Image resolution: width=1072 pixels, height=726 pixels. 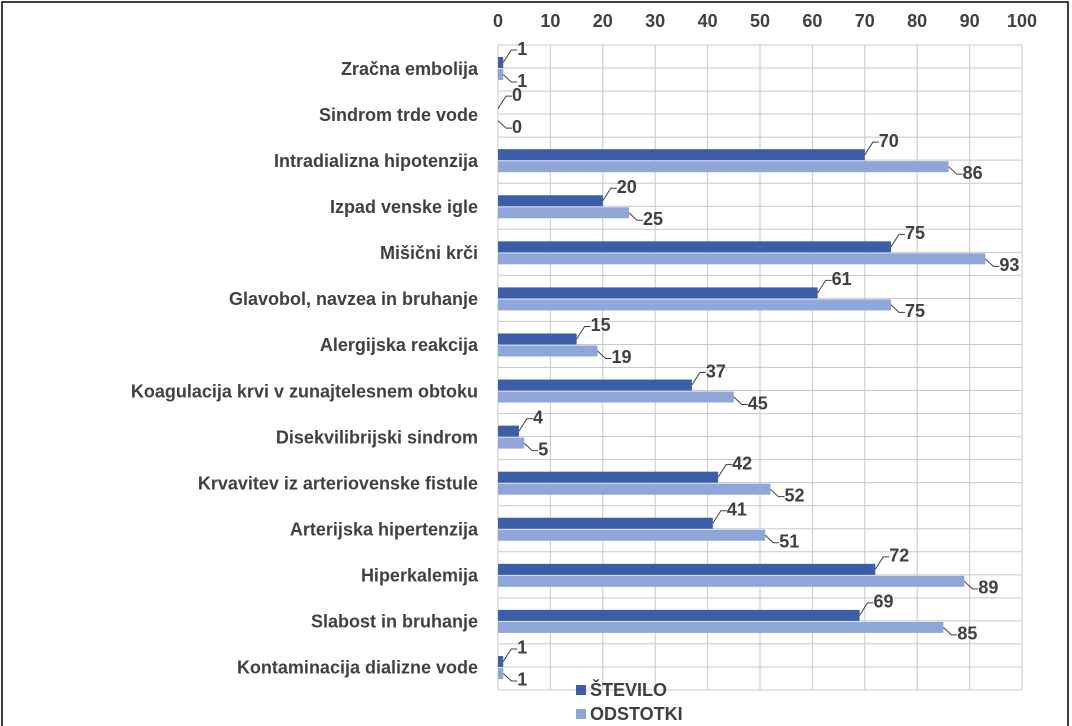 I want to click on category-label: Koagulacija krvi v zunajtelesnem obtoku, so click(x=304, y=391).